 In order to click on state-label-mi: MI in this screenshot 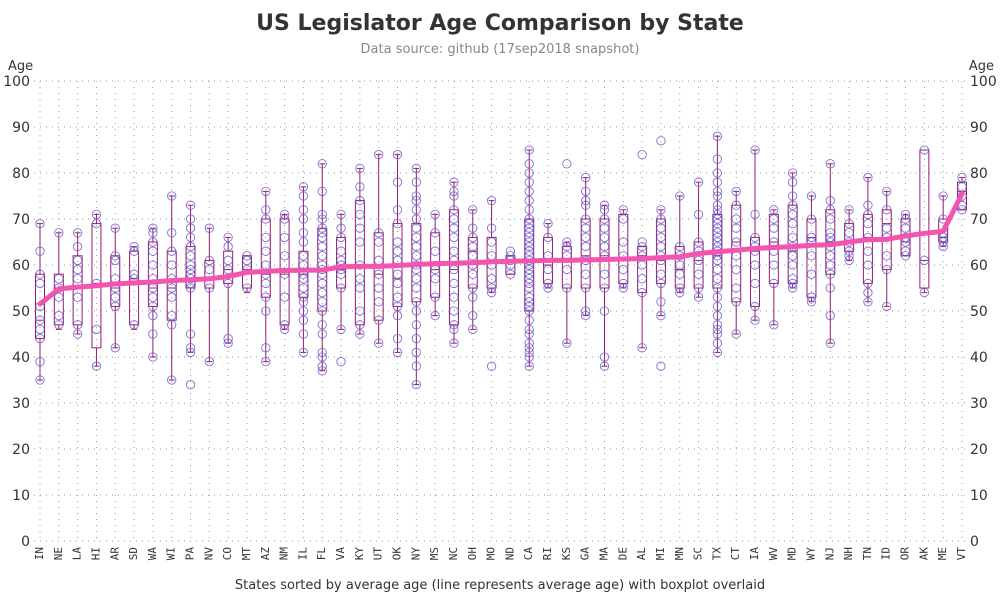, I will do `click(660, 553)`.